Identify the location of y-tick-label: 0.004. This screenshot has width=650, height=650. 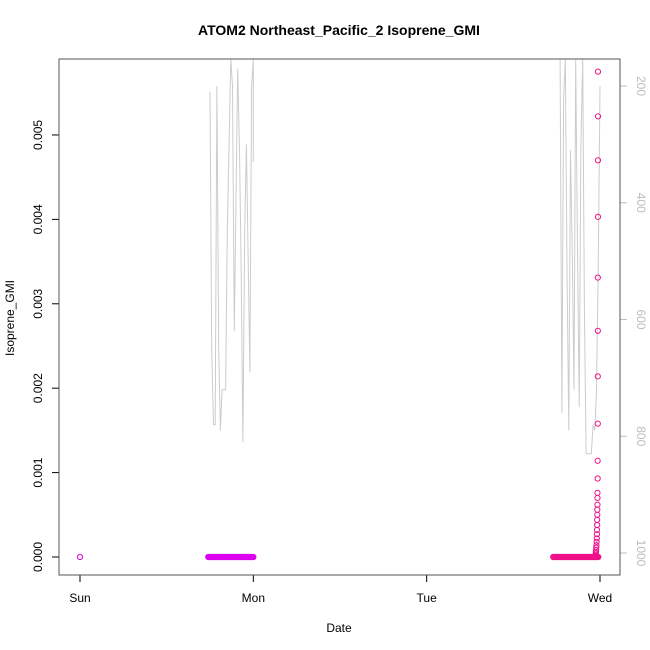
(38, 219).